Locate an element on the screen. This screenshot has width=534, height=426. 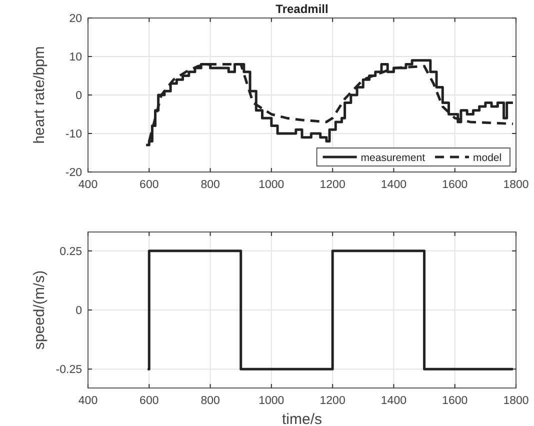
y-tick-label: -0.25 is located at coordinates (69, 370).